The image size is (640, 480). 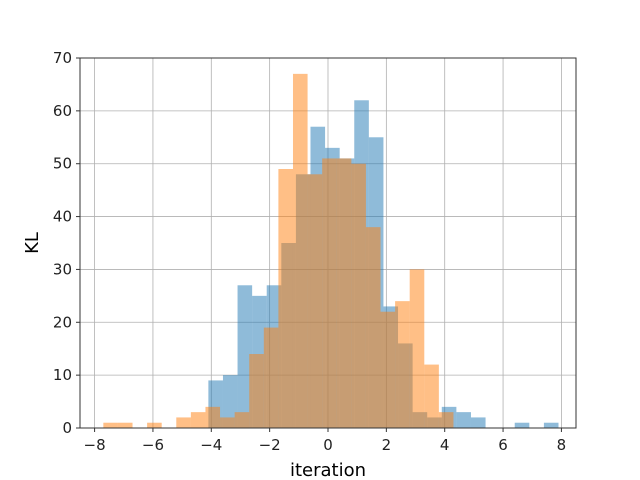 I want to click on x-tick-label-8: 8, so click(x=562, y=445).